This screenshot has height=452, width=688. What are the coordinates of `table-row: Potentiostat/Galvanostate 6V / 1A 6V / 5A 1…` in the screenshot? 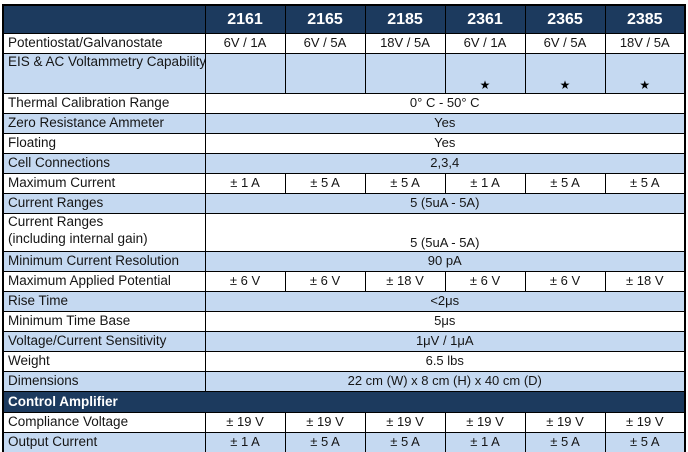 It's located at (344, 43).